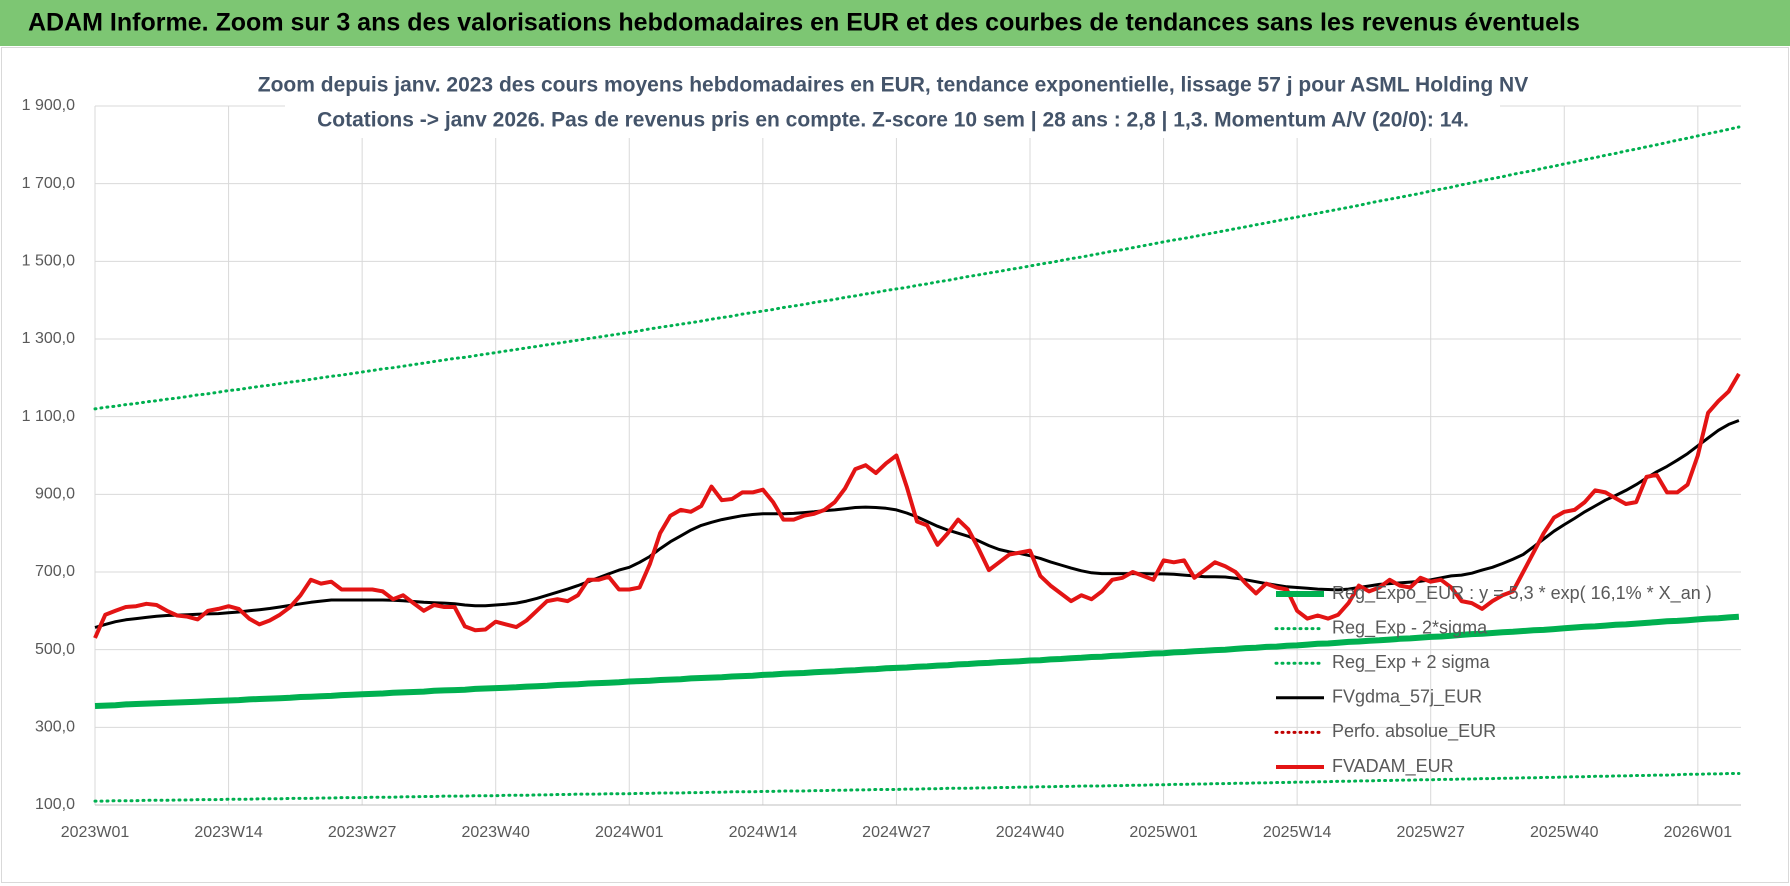 This screenshot has height=886, width=1790. I want to click on header-bar, so click(895, 23).